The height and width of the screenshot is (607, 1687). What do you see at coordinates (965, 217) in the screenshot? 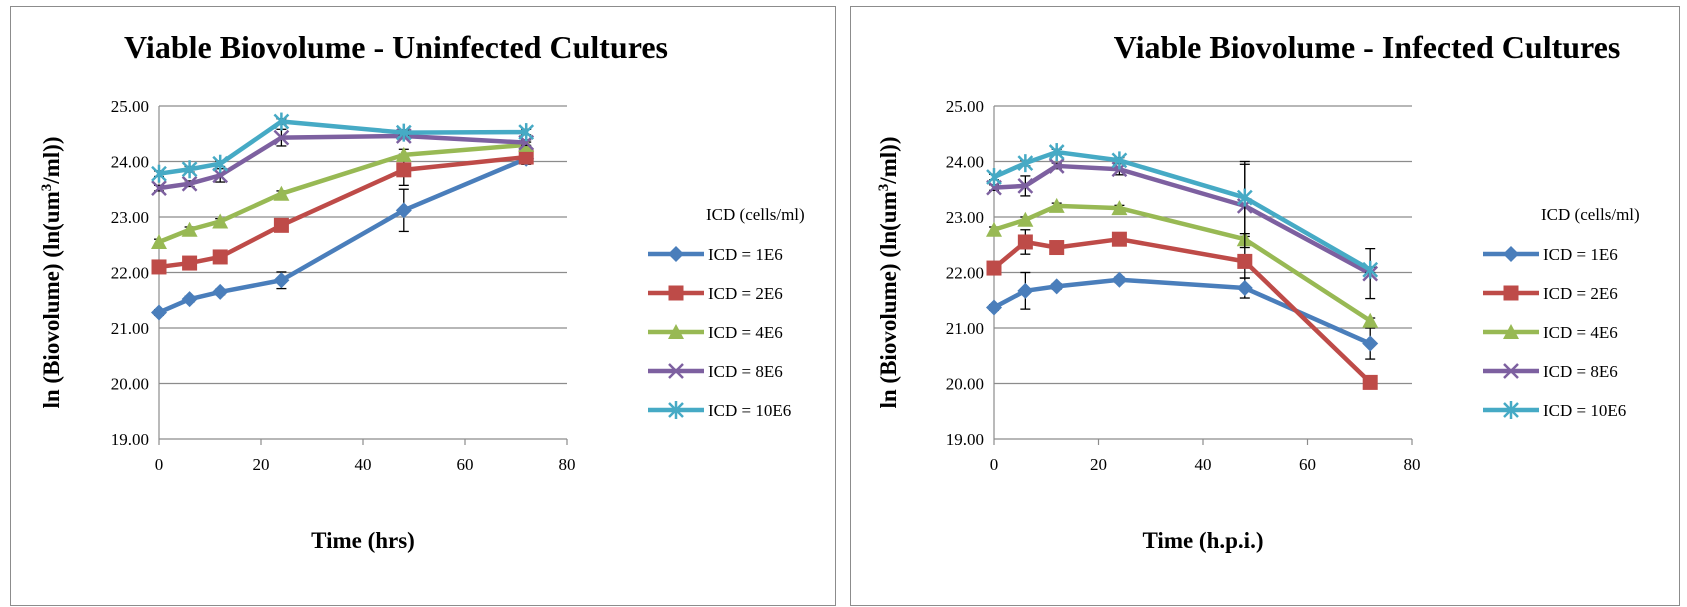
I see `y-tick-label: 23.00` at bounding box center [965, 217].